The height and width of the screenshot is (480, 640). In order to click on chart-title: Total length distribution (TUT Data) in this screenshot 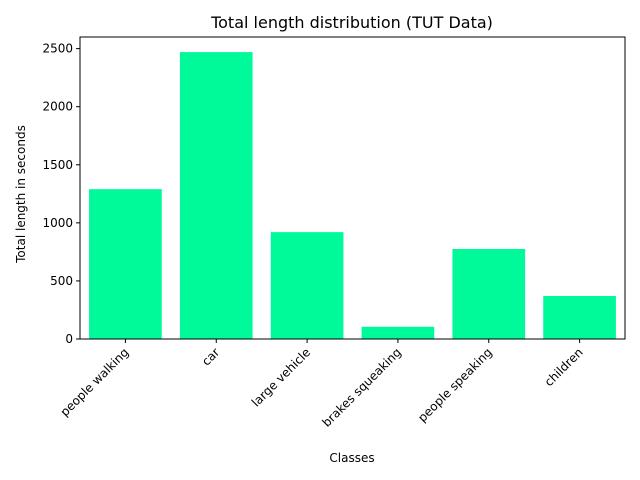, I will do `click(351, 22)`.